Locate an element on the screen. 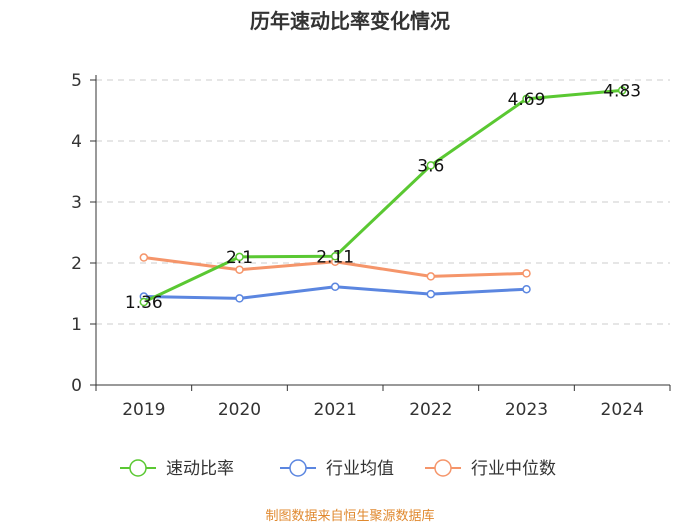 This screenshot has height=525, width=700. point-s0-2024 is located at coordinates (622, 90).